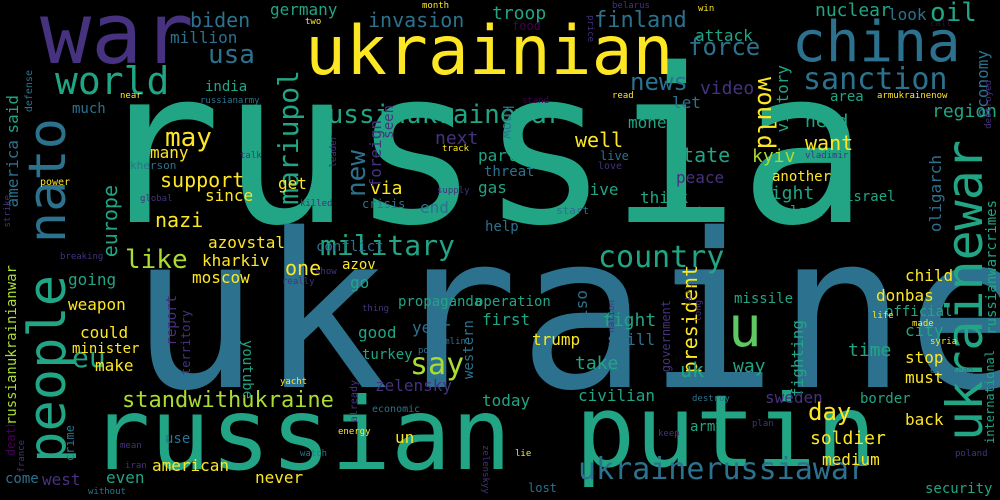  I want to click on word-support: support, so click(202, 180).